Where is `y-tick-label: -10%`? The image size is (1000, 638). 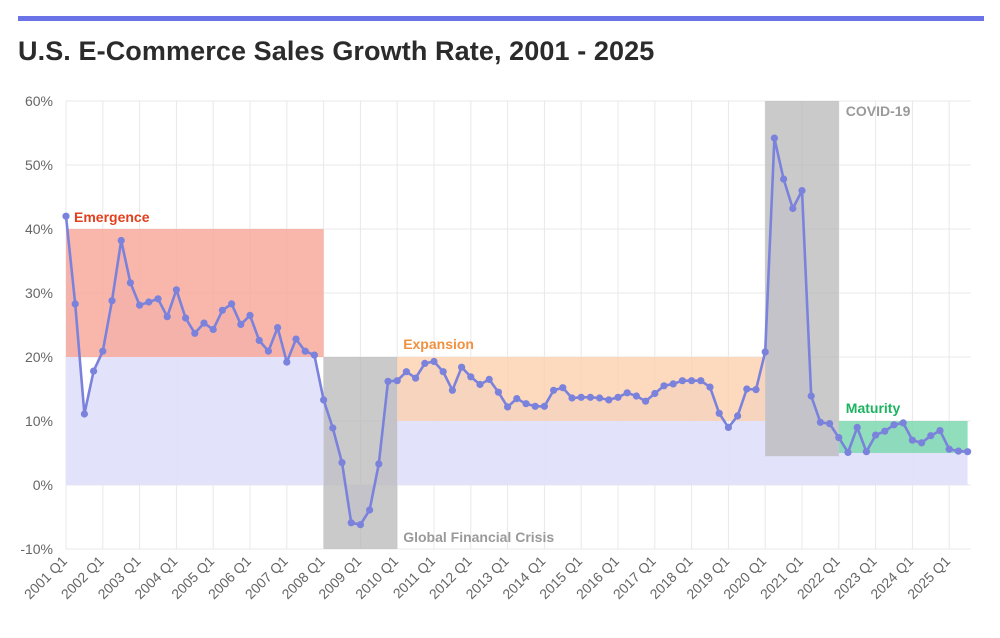 y-tick-label: -10% is located at coordinates (36, 549).